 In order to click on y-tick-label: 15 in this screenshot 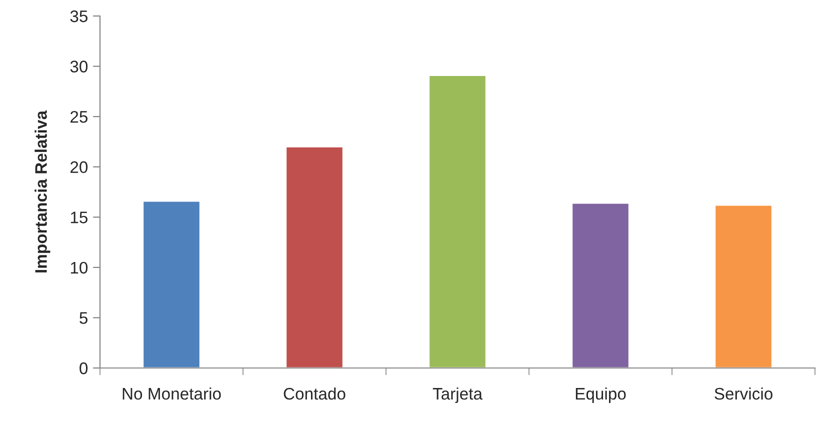, I will do `click(79, 218)`.